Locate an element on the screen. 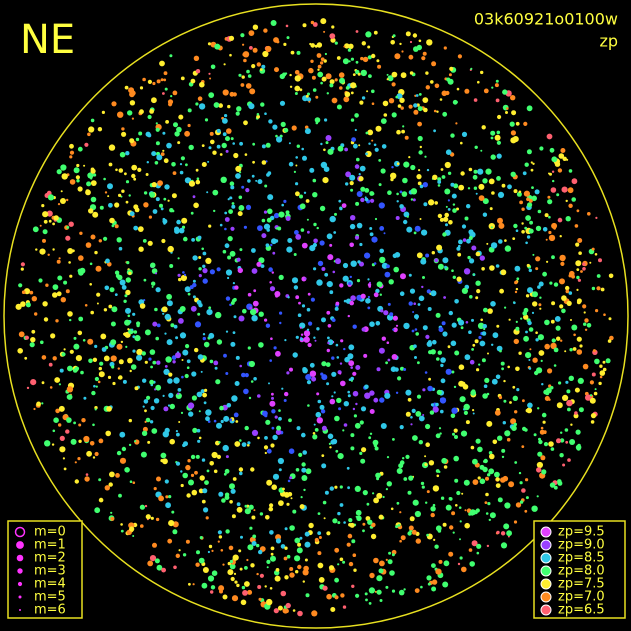 The height and width of the screenshot is (631, 631). zp-marker is located at coordinates (546, 558).